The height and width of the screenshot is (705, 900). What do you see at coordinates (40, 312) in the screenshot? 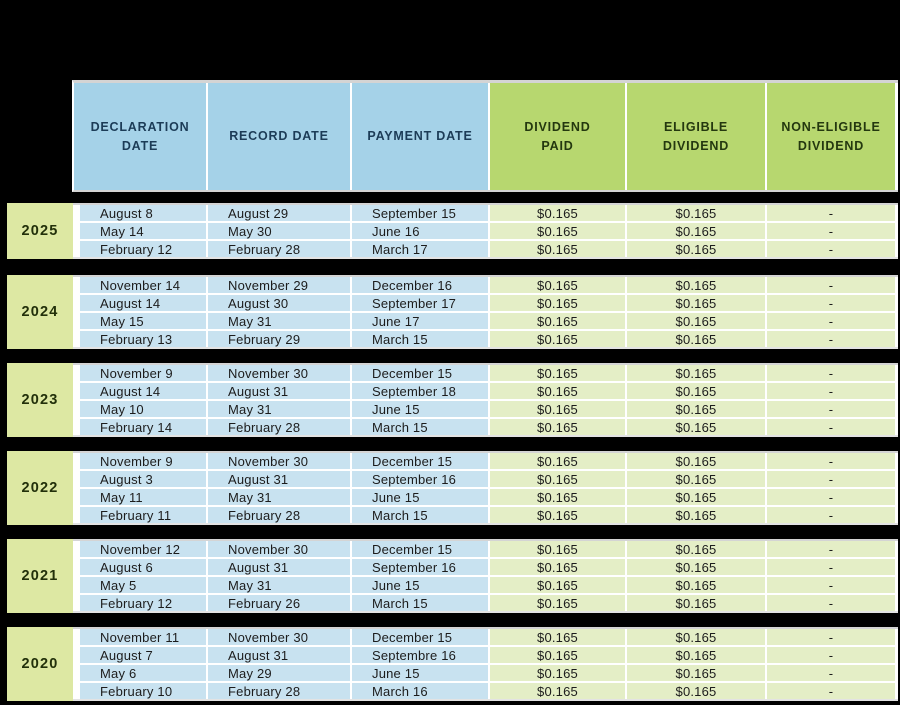
I see `year-label: 2024` at bounding box center [40, 312].